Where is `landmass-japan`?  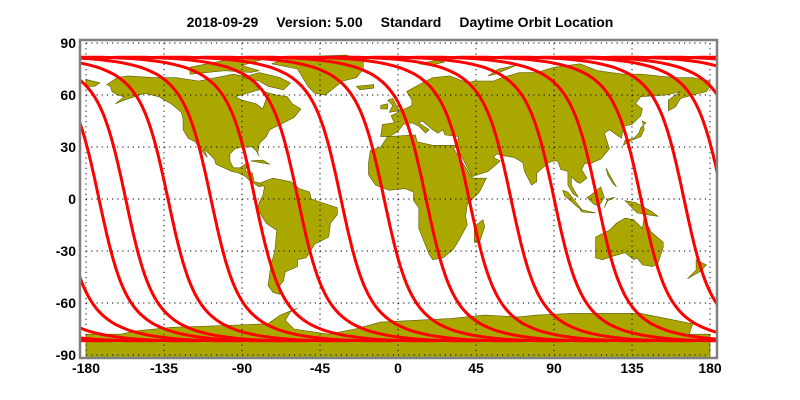
landmass-japan is located at coordinates (634, 133).